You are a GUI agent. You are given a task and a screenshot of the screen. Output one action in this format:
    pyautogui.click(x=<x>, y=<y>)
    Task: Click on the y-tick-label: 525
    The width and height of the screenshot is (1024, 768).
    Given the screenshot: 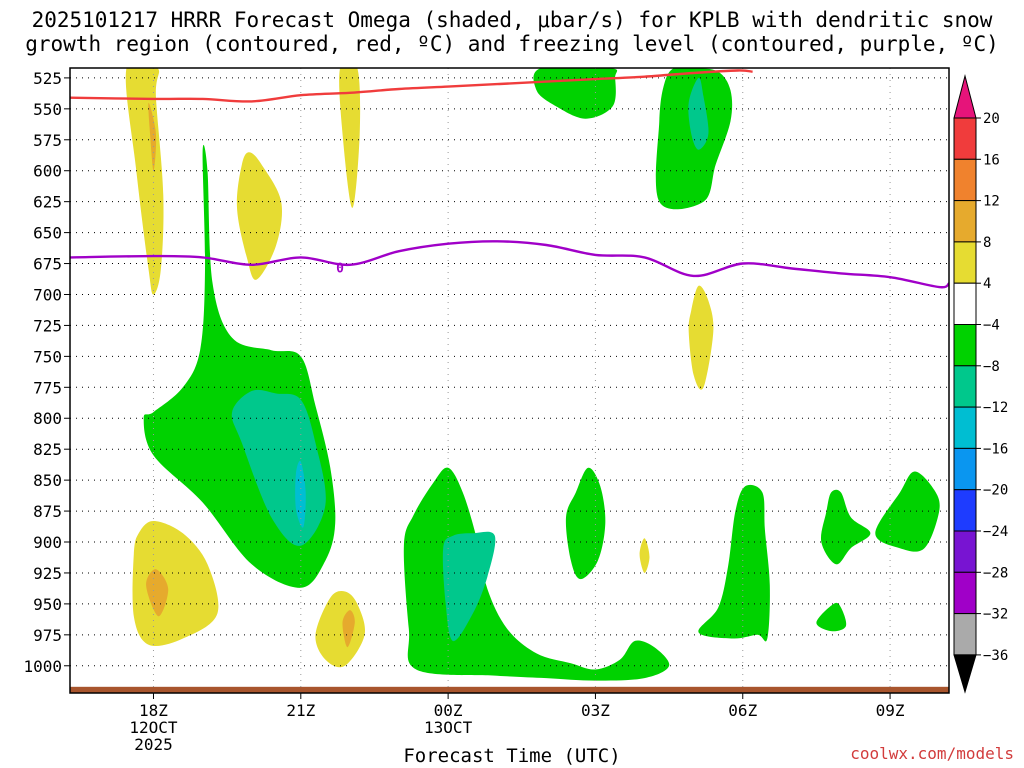 What is the action you would take?
    pyautogui.click(x=47, y=78)
    